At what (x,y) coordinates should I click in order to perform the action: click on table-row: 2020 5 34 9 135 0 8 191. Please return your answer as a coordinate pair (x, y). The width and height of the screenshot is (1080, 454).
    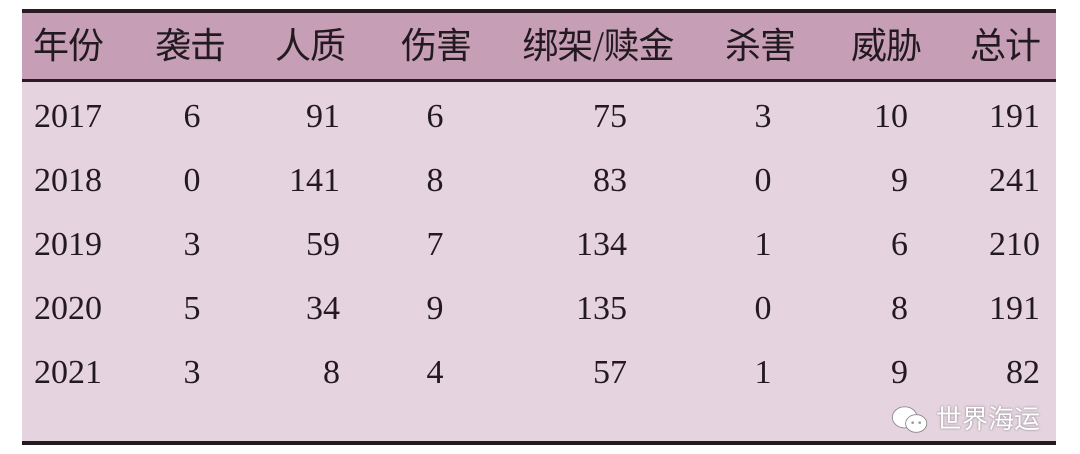
    Looking at the image, I should click on (539, 310).